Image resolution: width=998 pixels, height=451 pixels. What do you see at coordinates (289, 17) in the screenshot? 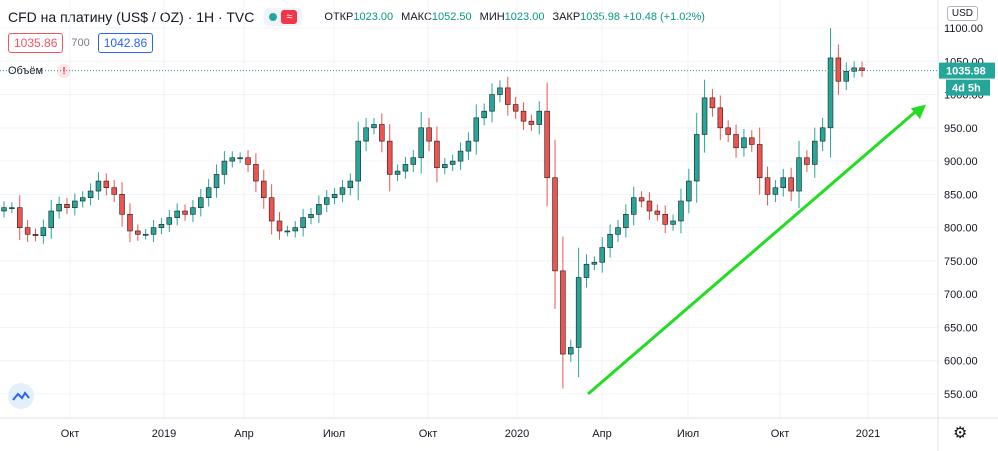
I see `wave-icon: ≈` at bounding box center [289, 17].